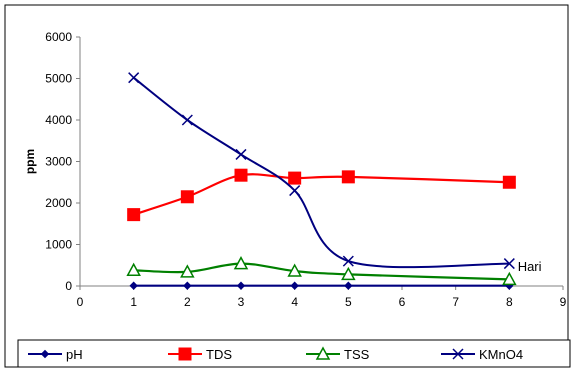  I want to click on legend-label-tss: TSS, so click(357, 354).